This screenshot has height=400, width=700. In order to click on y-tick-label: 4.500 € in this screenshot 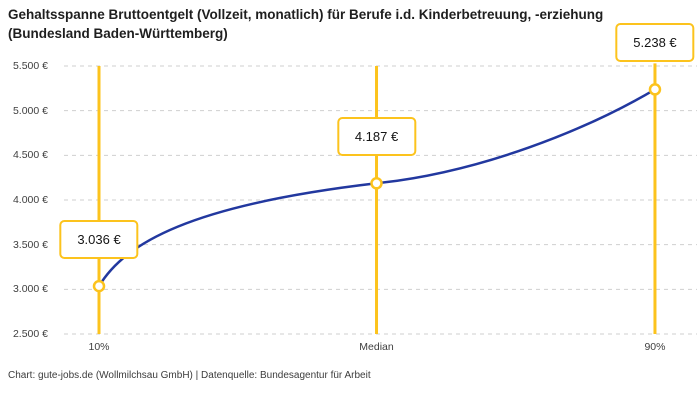, I will do `click(30, 155)`.